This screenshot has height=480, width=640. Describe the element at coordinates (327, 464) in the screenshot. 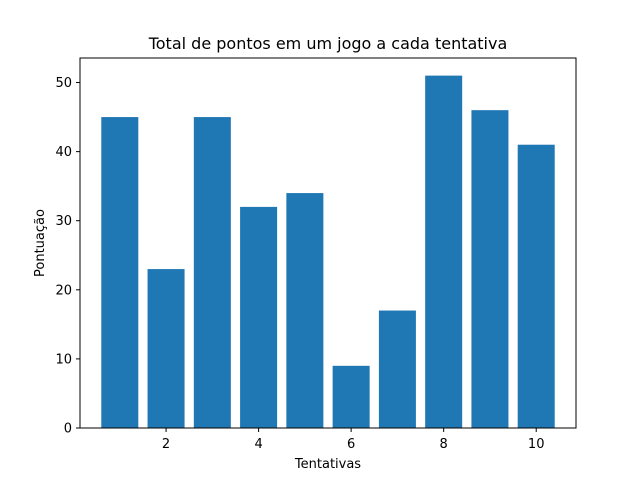

I see `x-axis-label: Tentativas` at that location.